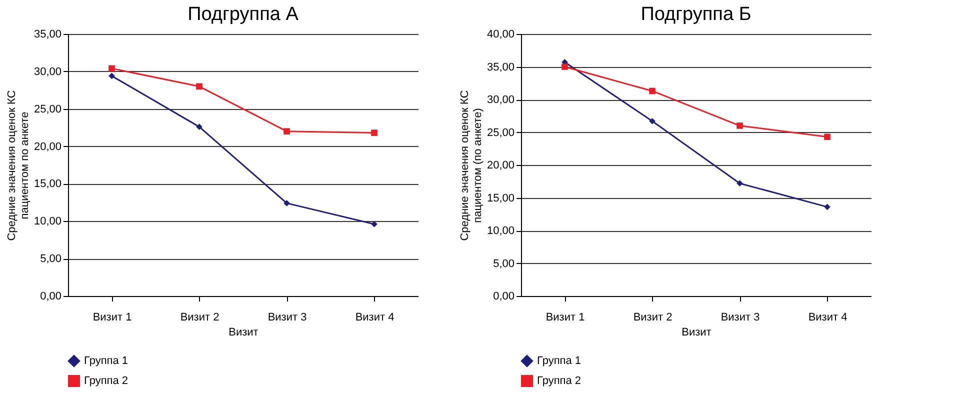 Image resolution: width=972 pixels, height=405 pixels. What do you see at coordinates (471, 165) in the screenshot?
I see `y-axis-title: Средние значения оценок КС пациентом (по анкете)` at bounding box center [471, 165].